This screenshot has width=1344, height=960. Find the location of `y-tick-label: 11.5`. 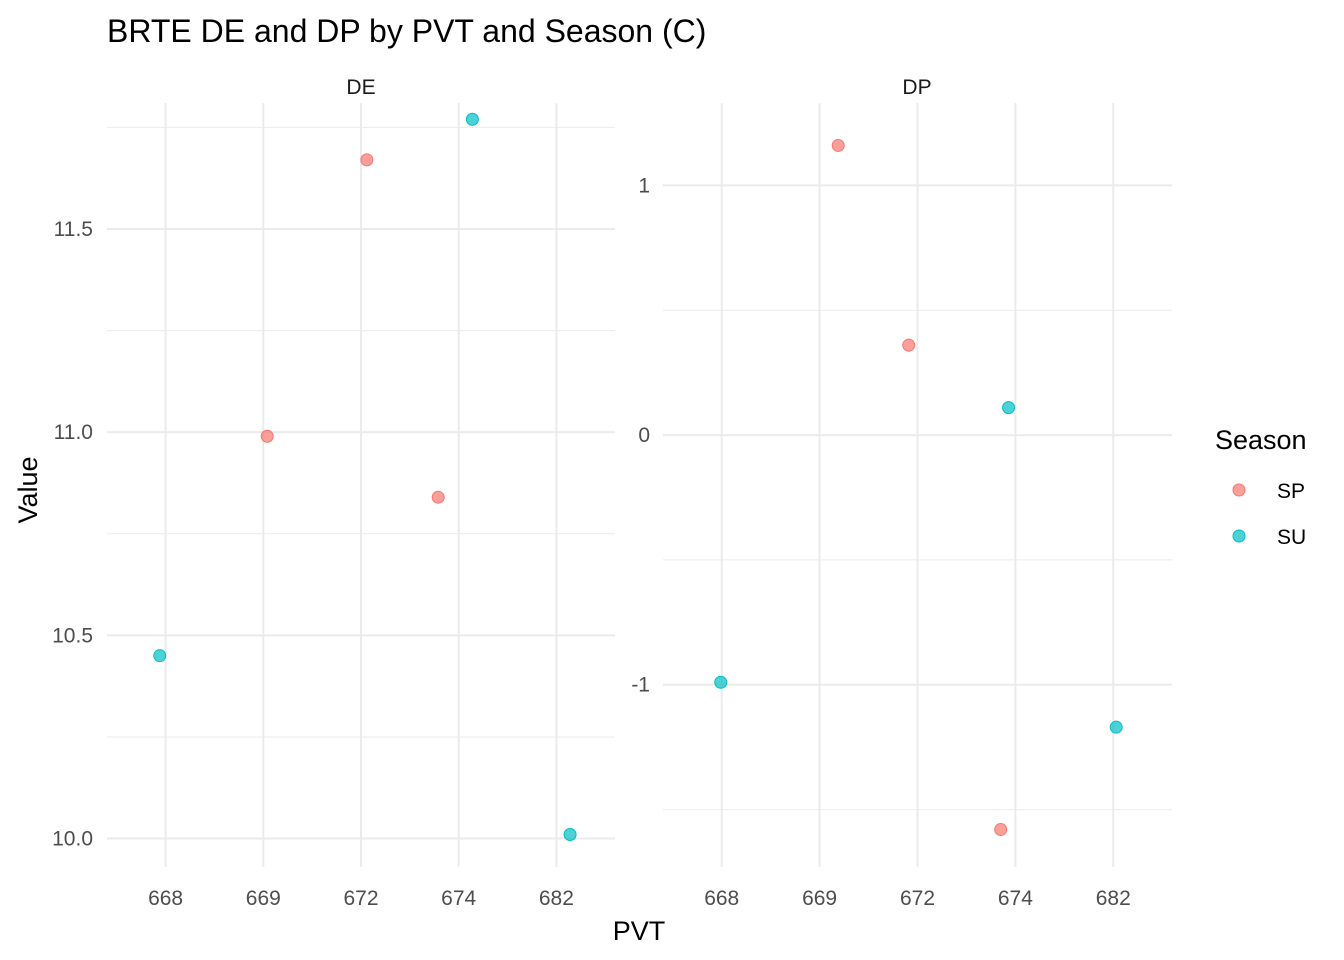

y-tick-label: 11.5 is located at coordinates (73, 229).